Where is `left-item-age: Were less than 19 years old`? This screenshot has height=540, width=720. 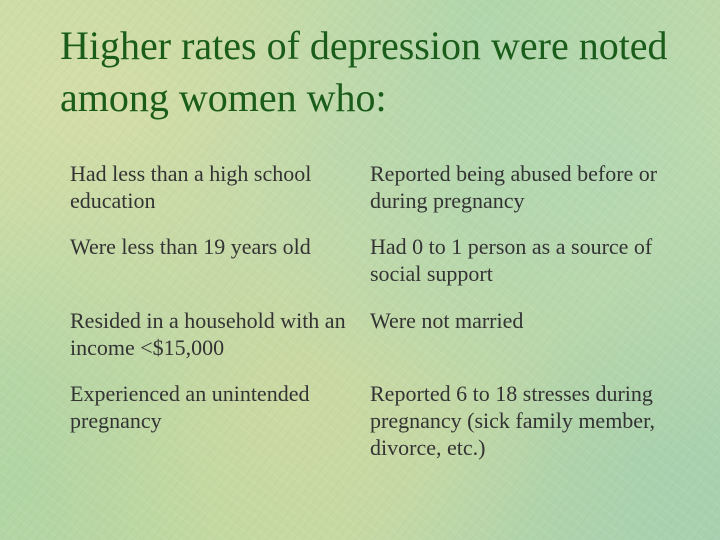
left-item-age: Were less than 19 years old is located at coordinates (190, 246).